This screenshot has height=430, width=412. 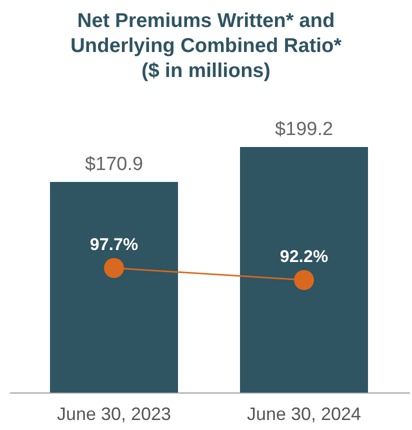 I want to click on x-tick-label: June 30, 2024, so click(x=304, y=414).